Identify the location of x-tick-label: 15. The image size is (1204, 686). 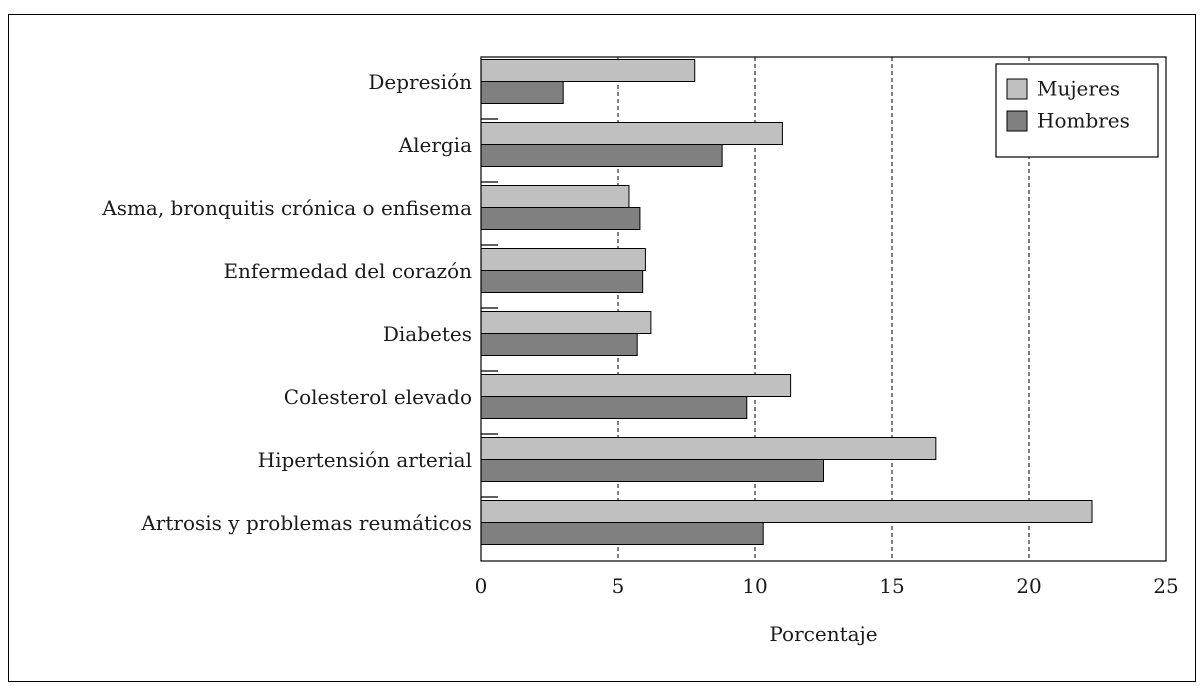
(891, 586).